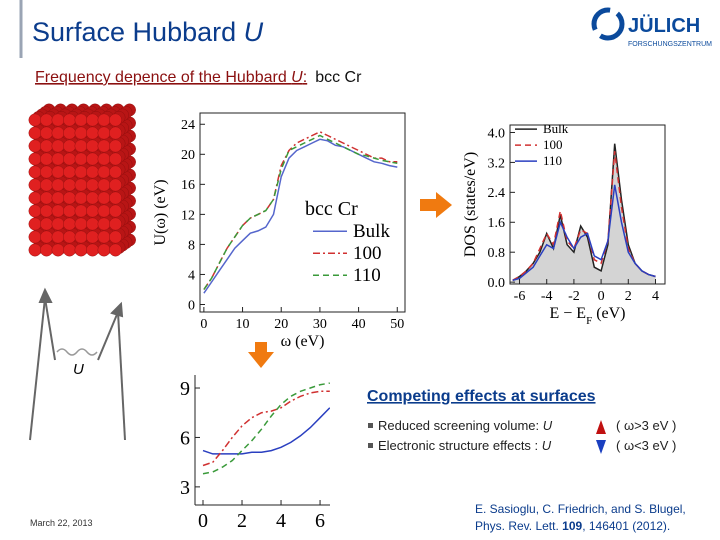 Image resolution: width=720 pixels, height=540 pixels. I want to click on y-tick-label: 4, so click(191, 275).